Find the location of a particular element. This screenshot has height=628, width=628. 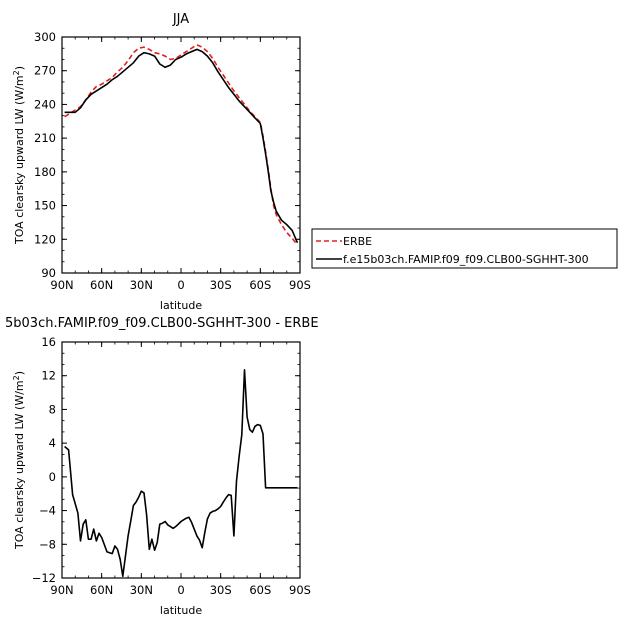

y-tick-label: 270 is located at coordinates (45, 71).